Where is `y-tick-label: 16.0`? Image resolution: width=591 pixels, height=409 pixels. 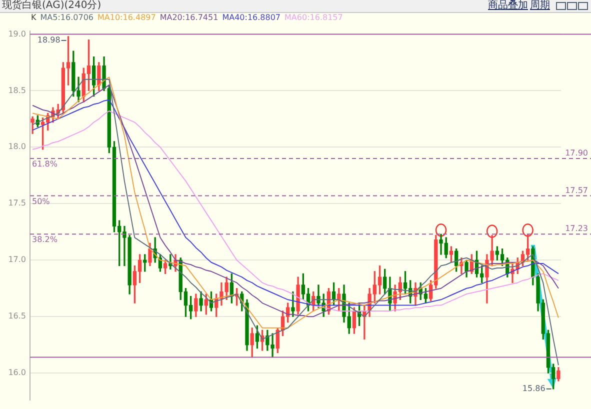
y-tick-label: 16.0 is located at coordinates (17, 373).